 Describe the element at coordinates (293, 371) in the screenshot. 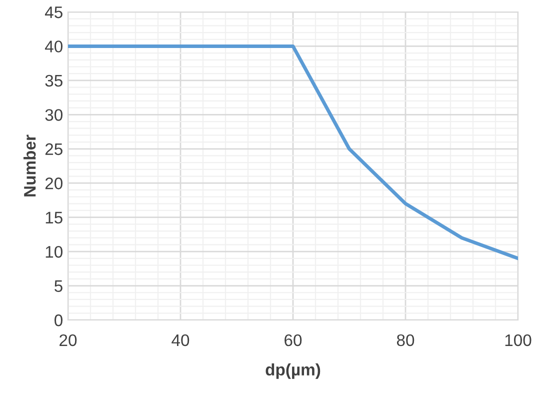

I see `x-axis-title: dp(µm)` at that location.